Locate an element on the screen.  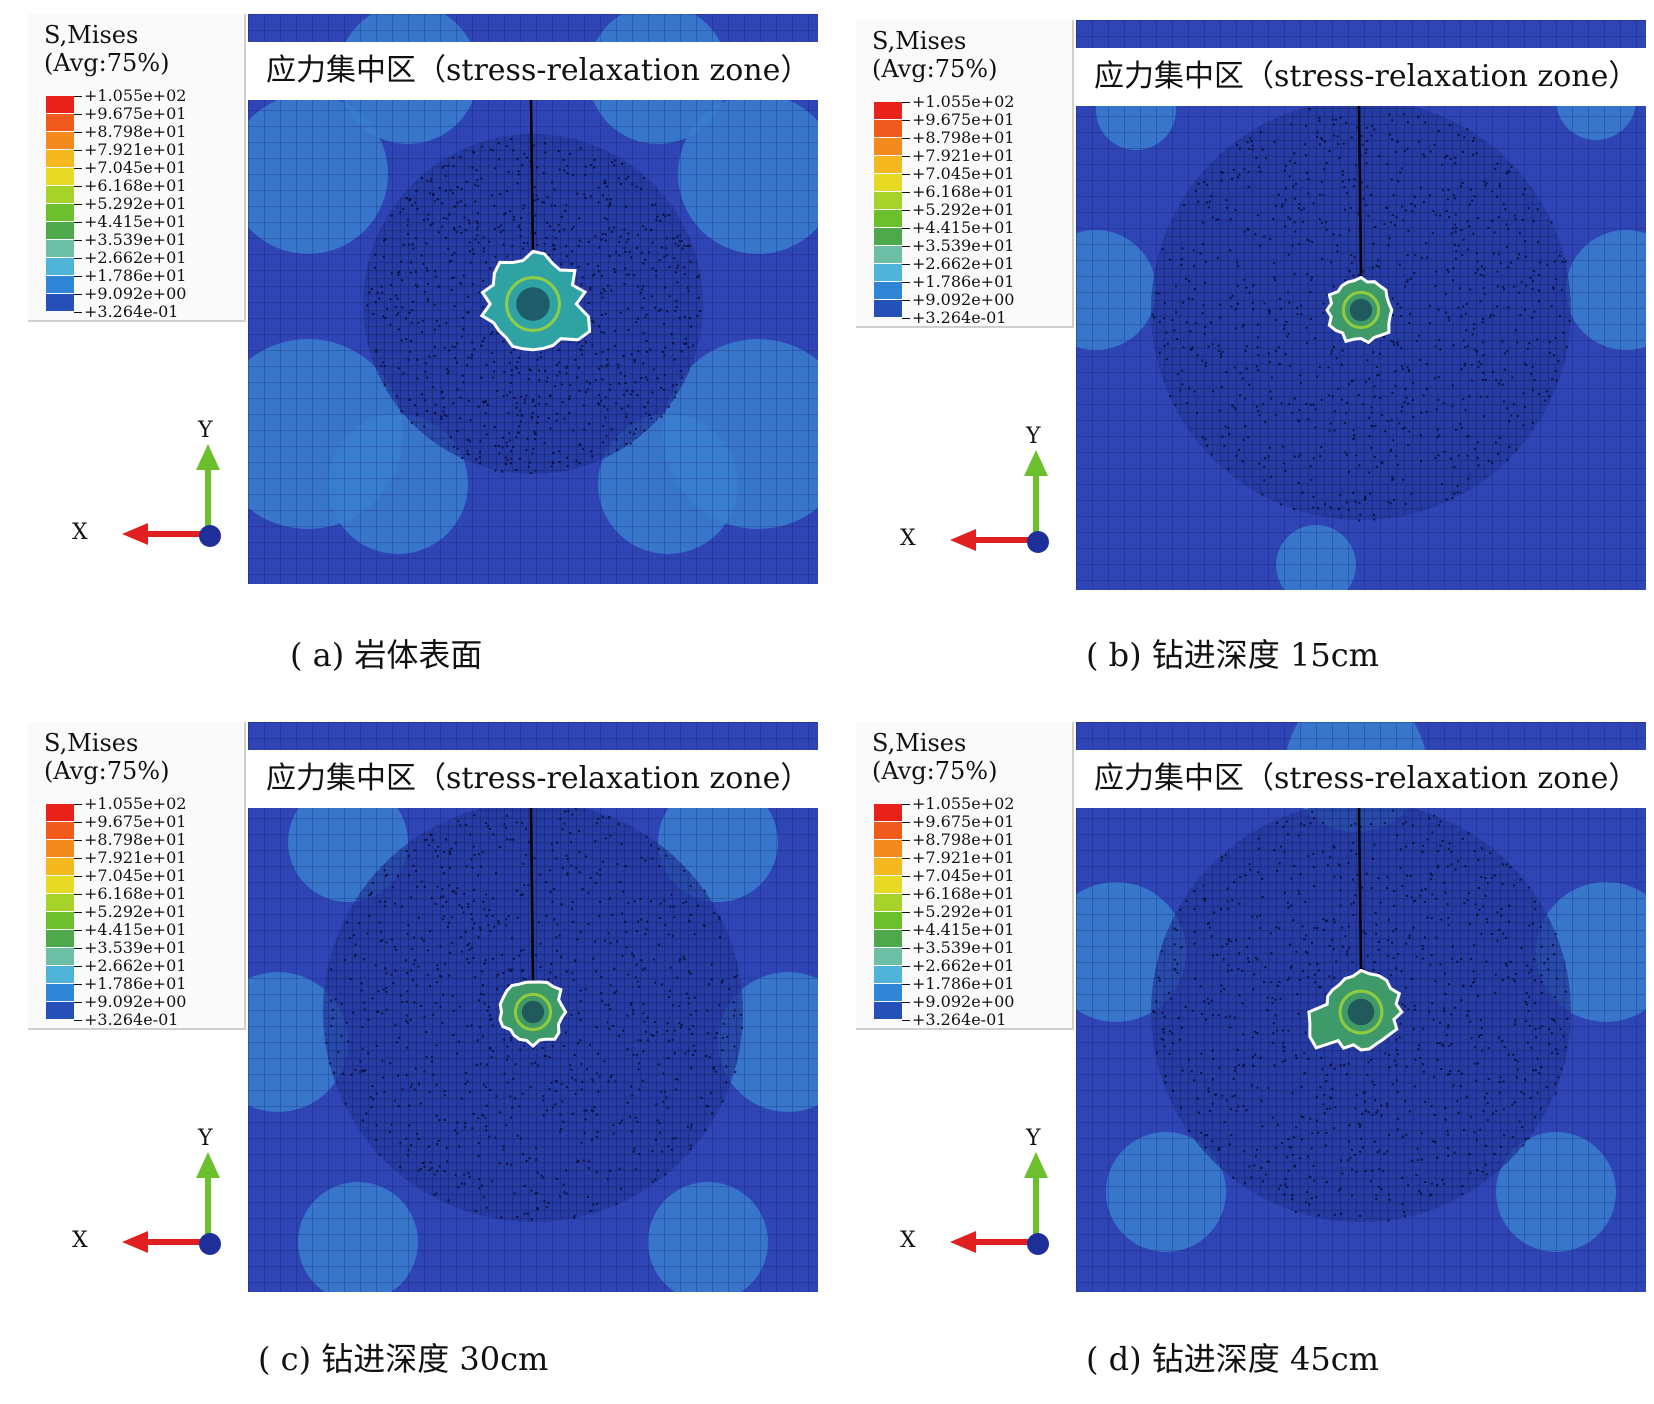
borehole-core is located at coordinates (1361, 1012).